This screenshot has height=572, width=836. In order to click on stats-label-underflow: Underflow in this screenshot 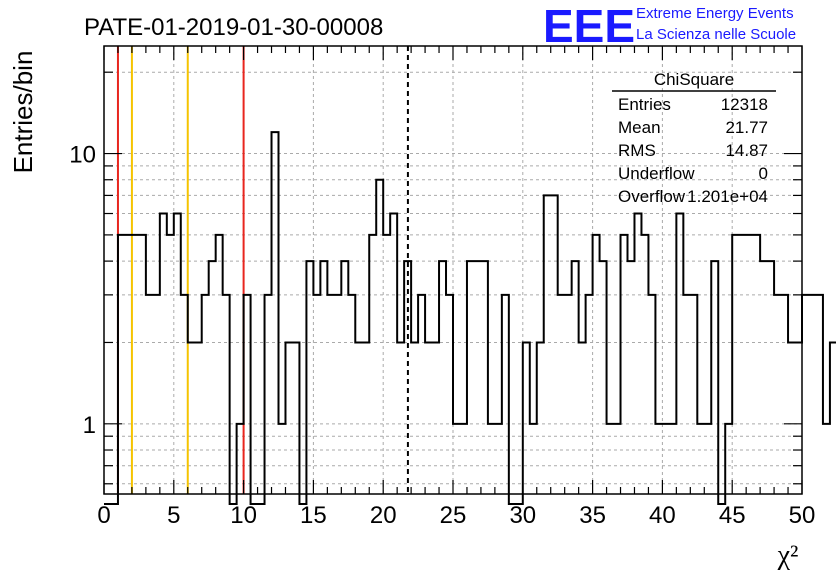, I will do `click(656, 173)`.